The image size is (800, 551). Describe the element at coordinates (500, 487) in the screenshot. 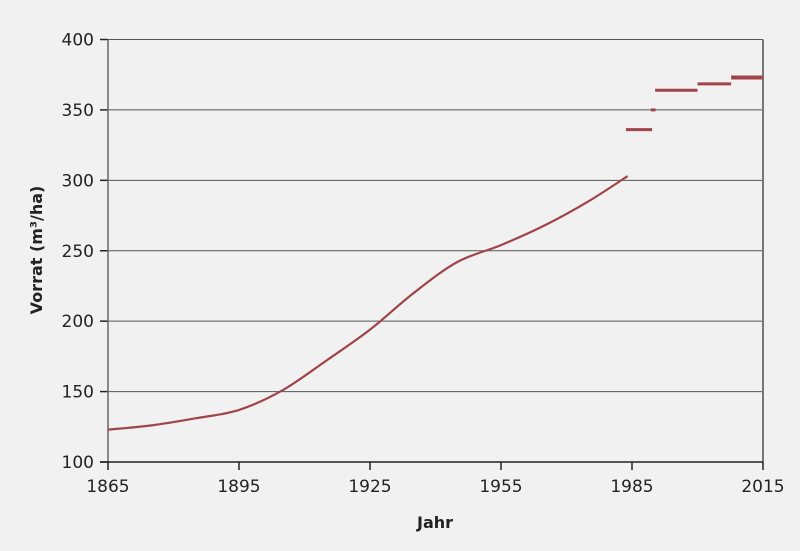

I see `x-tick-label: 1955` at that location.